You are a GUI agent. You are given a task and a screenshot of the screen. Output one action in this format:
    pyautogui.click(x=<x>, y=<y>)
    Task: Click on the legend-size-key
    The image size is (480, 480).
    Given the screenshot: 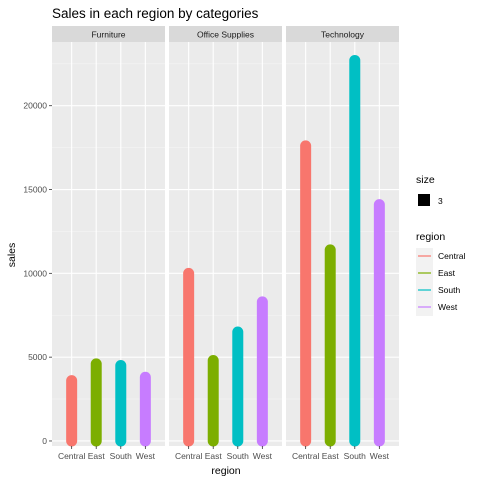 What is the action you would take?
    pyautogui.click(x=424, y=200)
    